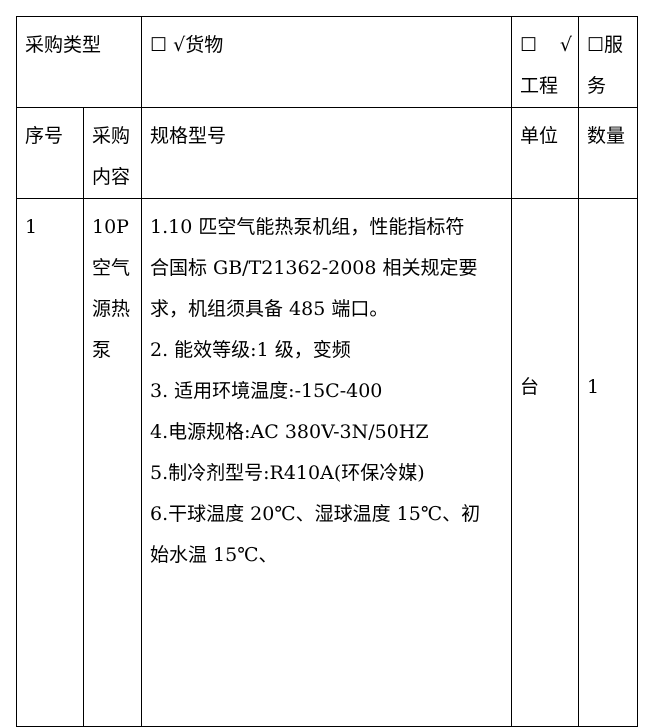  Describe the element at coordinates (608, 153) in the screenshot. I see `header-quantity: 数量` at that location.